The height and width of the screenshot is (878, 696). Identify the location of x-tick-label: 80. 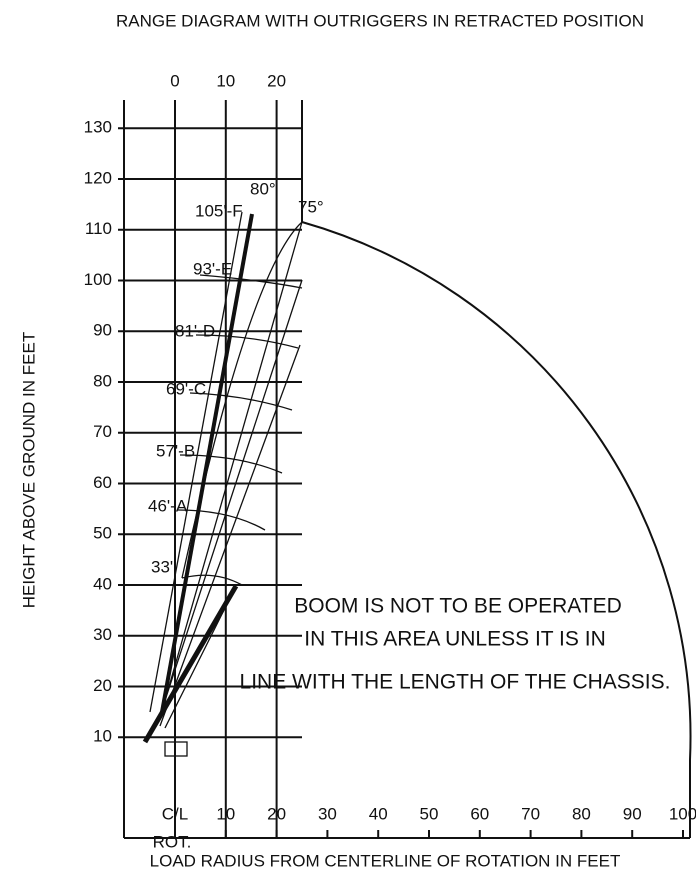
(581, 813).